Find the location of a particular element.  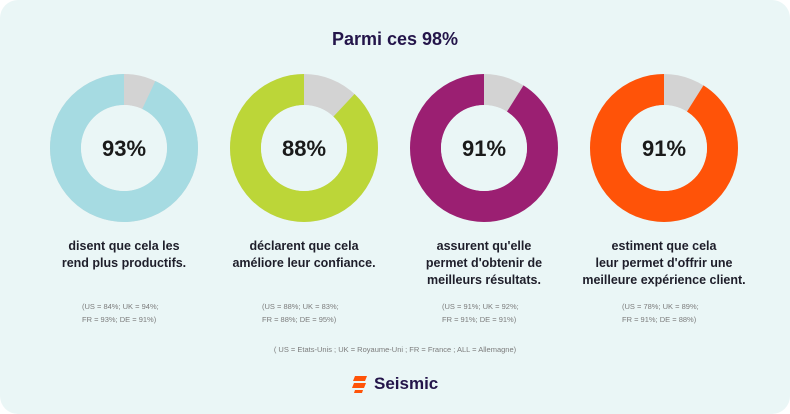

note-line: FR = 91%; DE = 88%) is located at coordinates (659, 319).